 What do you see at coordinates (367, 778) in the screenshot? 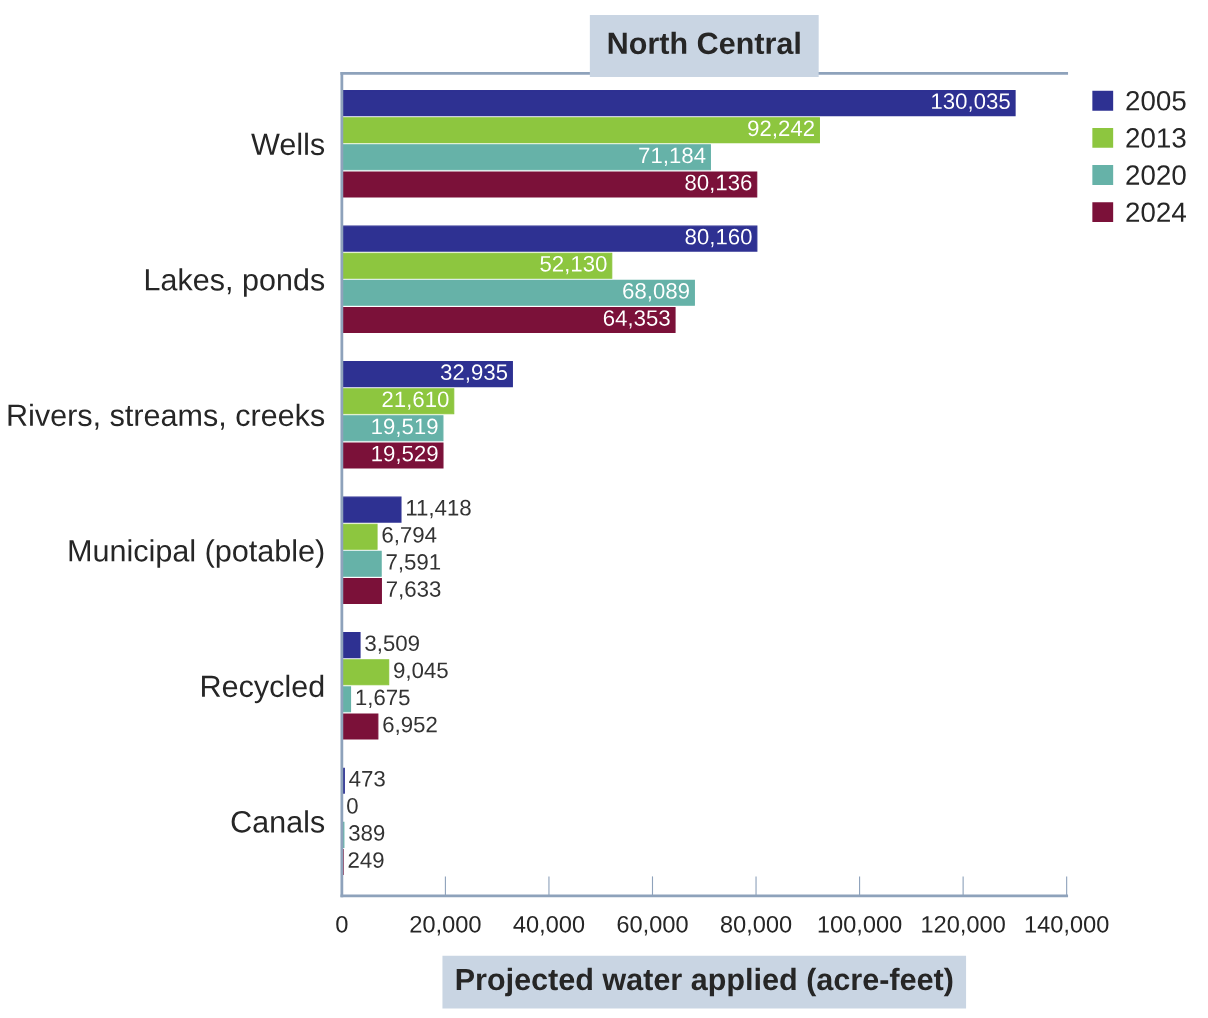
I see `data-label: 473` at bounding box center [367, 778].